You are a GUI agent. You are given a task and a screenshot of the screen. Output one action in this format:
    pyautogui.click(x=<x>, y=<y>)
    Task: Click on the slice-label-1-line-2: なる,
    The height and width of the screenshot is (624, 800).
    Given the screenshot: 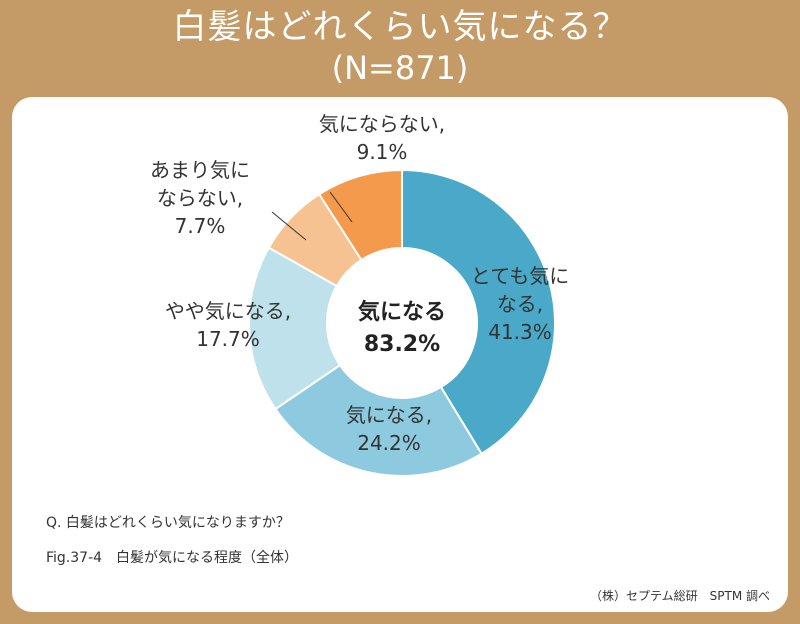 What is the action you would take?
    pyautogui.click(x=520, y=304)
    